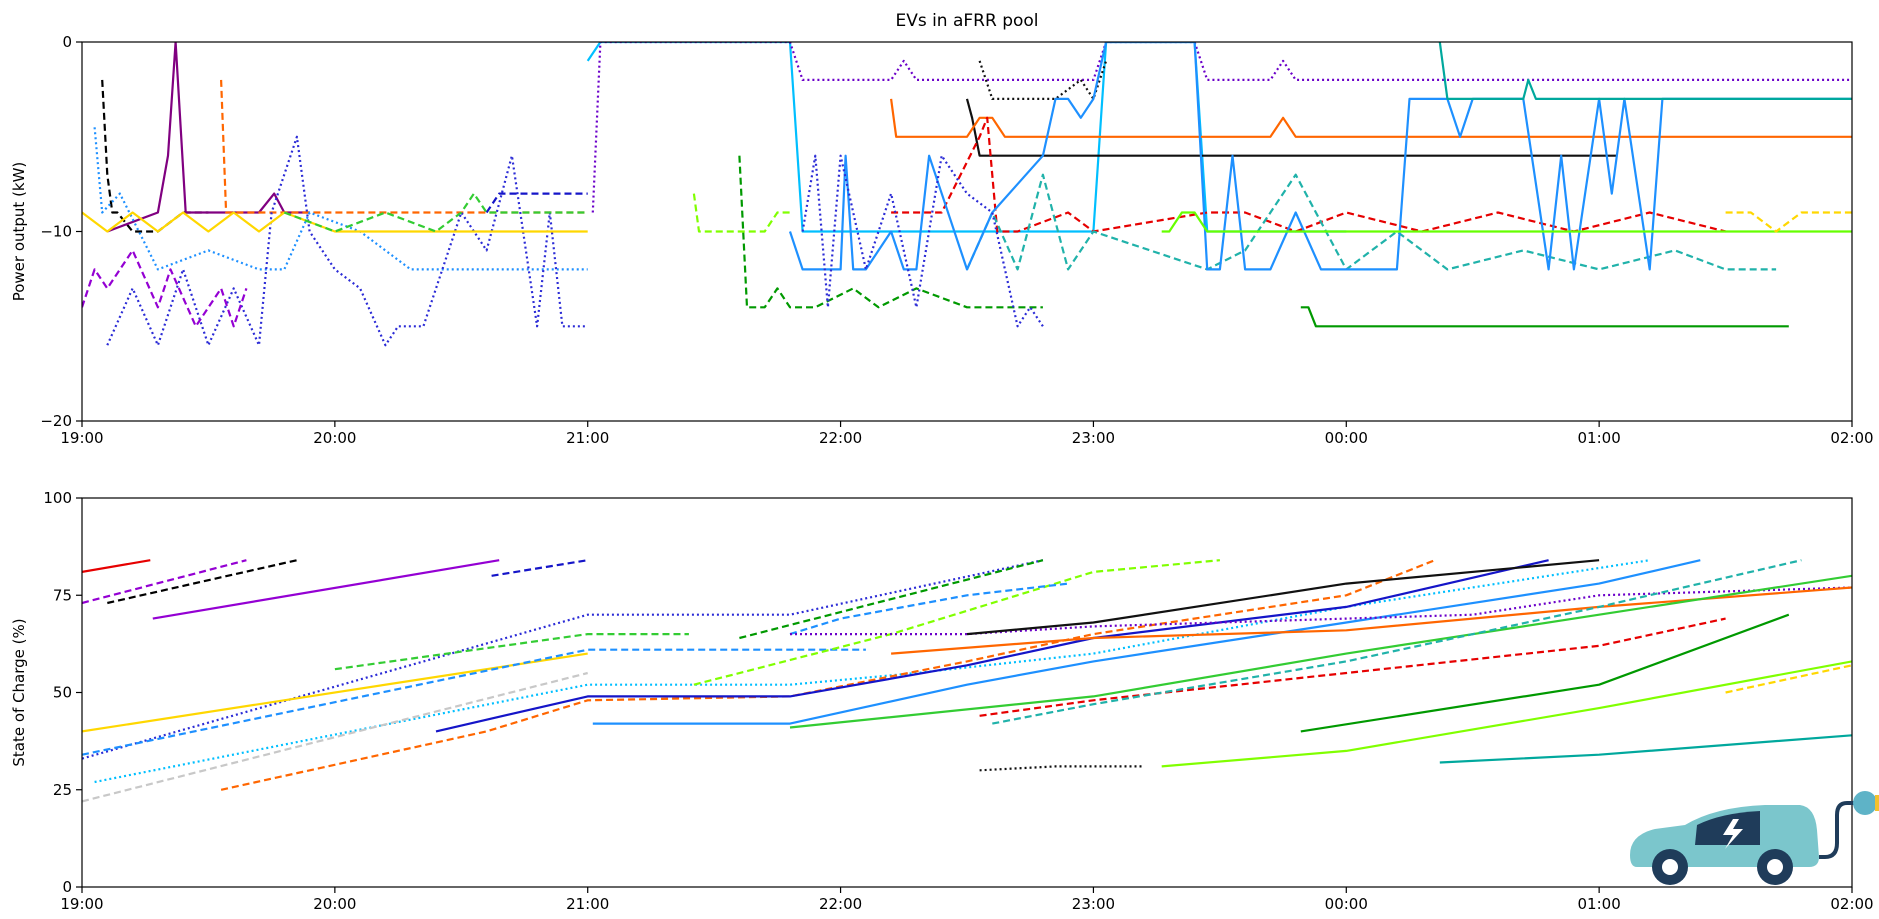 The height and width of the screenshot is (919, 1879). I want to click on y-tick-label: −20, so click(56, 421).